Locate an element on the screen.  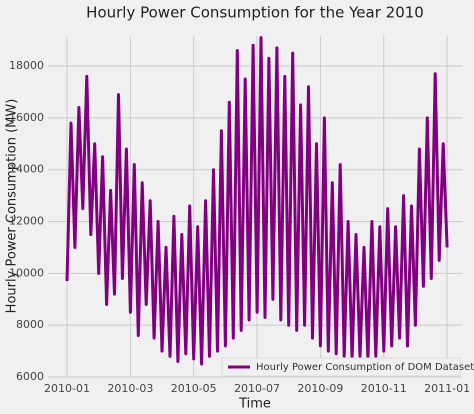
y-tick-label: 18000 is located at coordinates (26, 65).